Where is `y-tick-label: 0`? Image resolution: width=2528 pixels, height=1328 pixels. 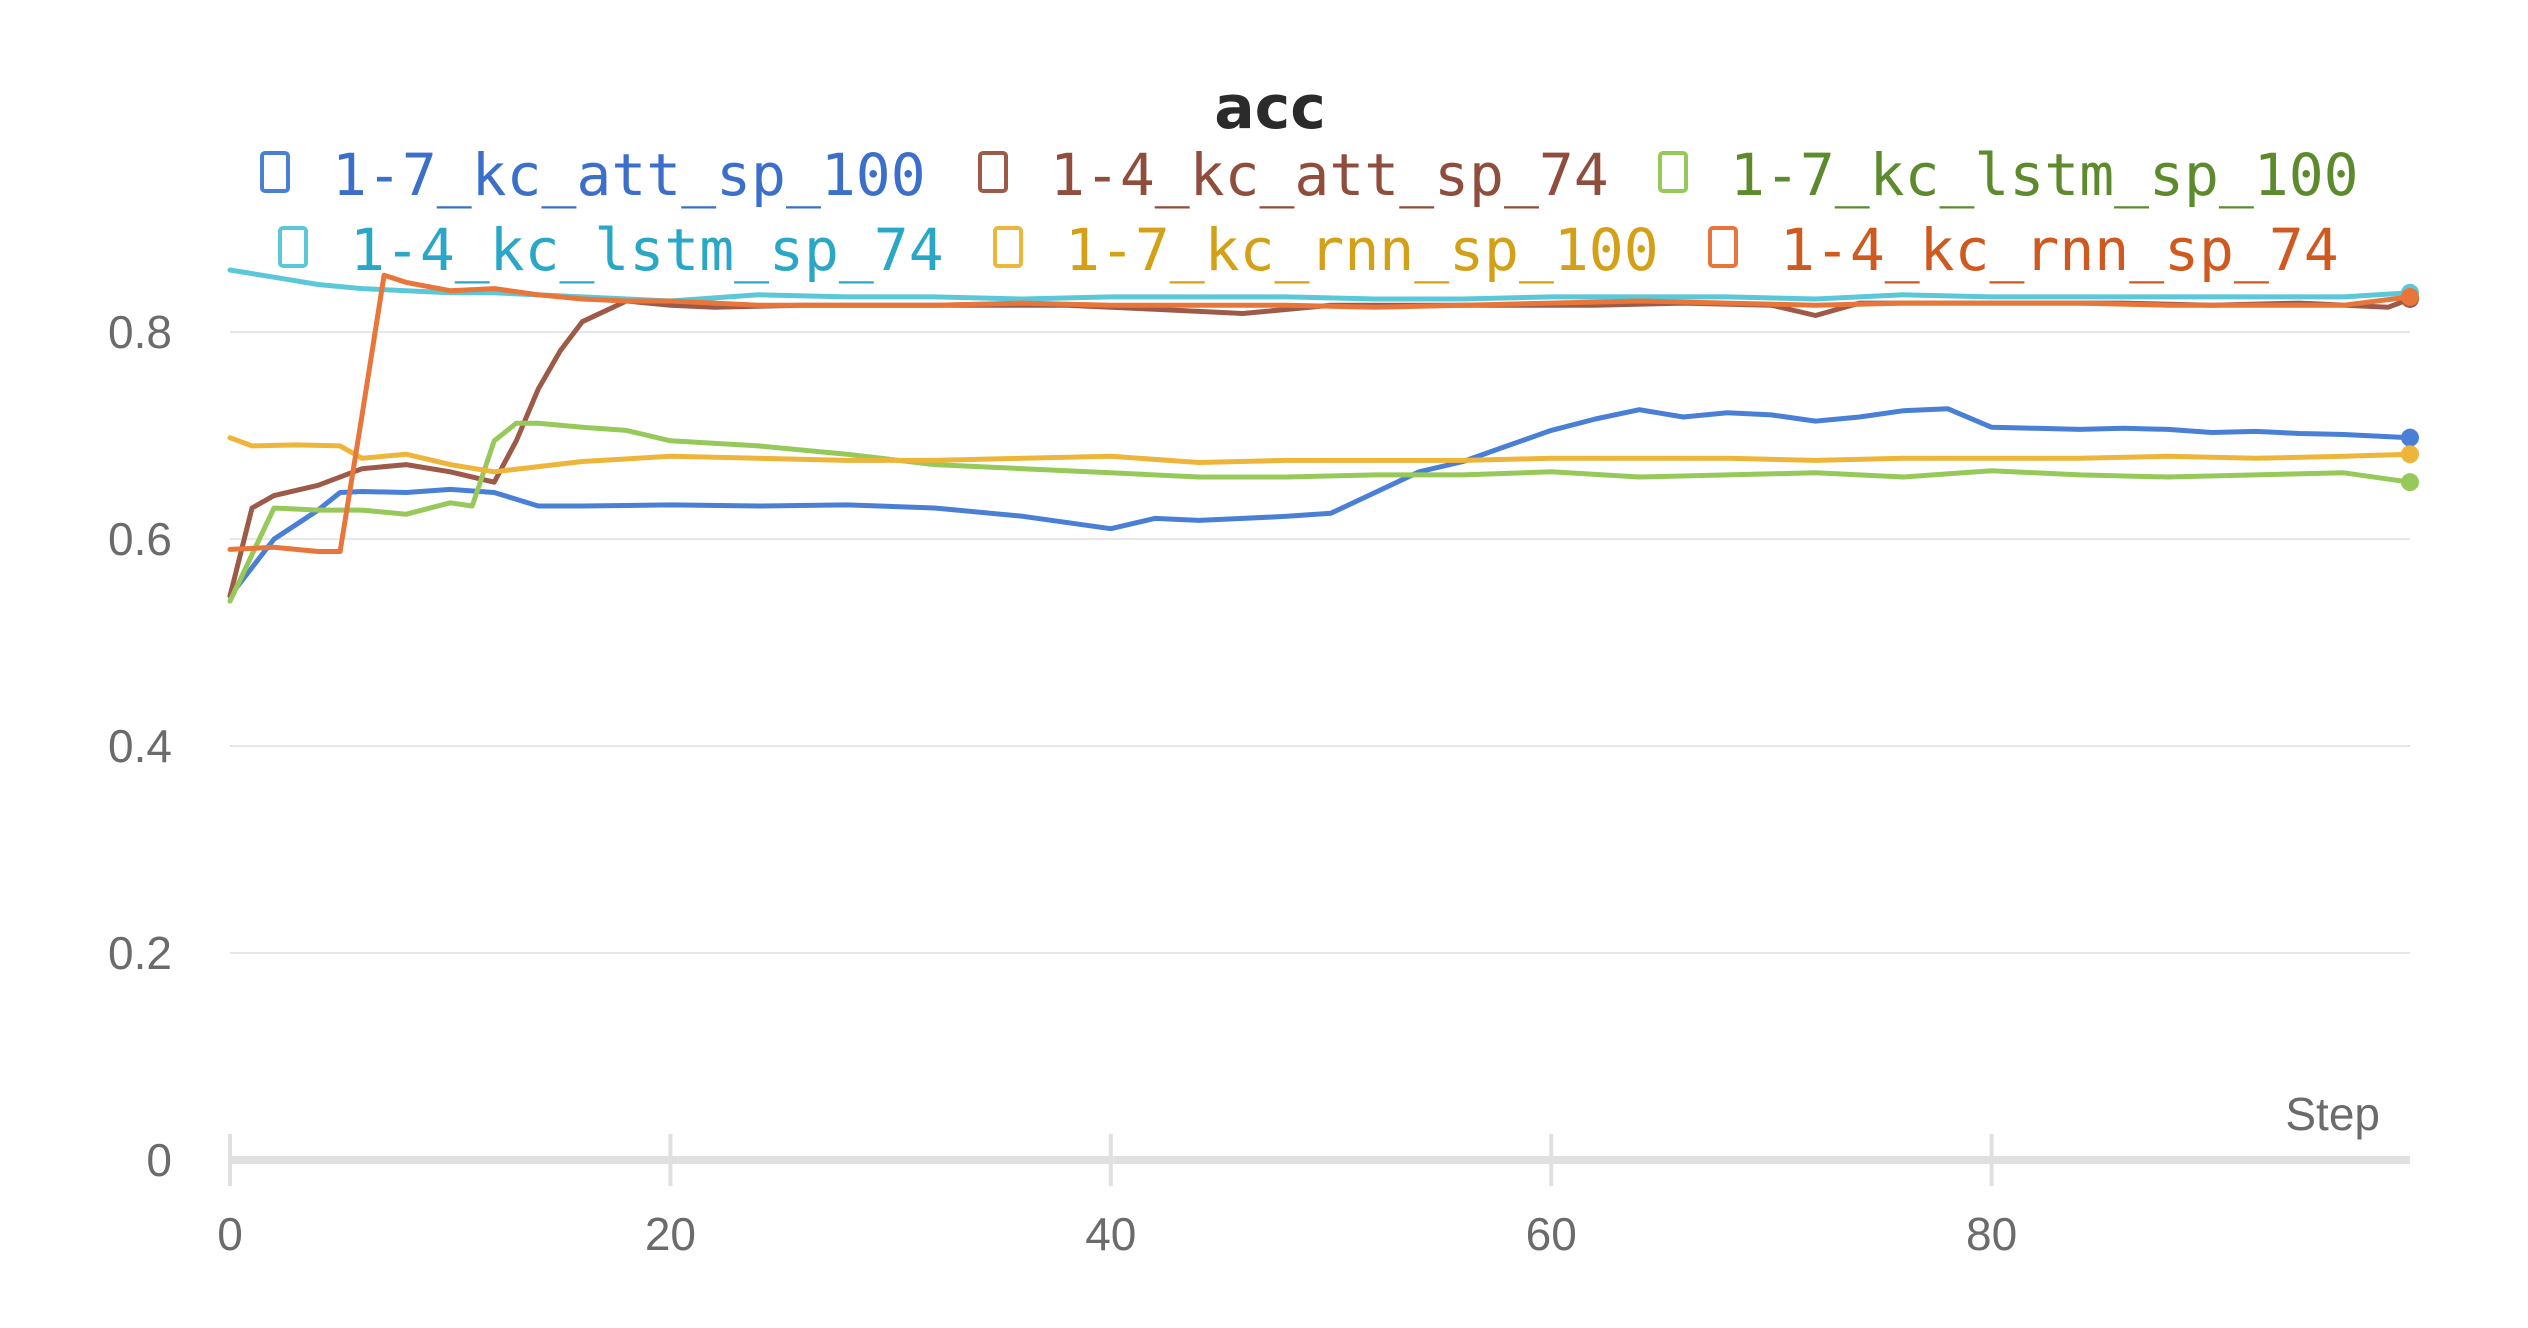 y-tick-label: 0 is located at coordinates (159, 1160).